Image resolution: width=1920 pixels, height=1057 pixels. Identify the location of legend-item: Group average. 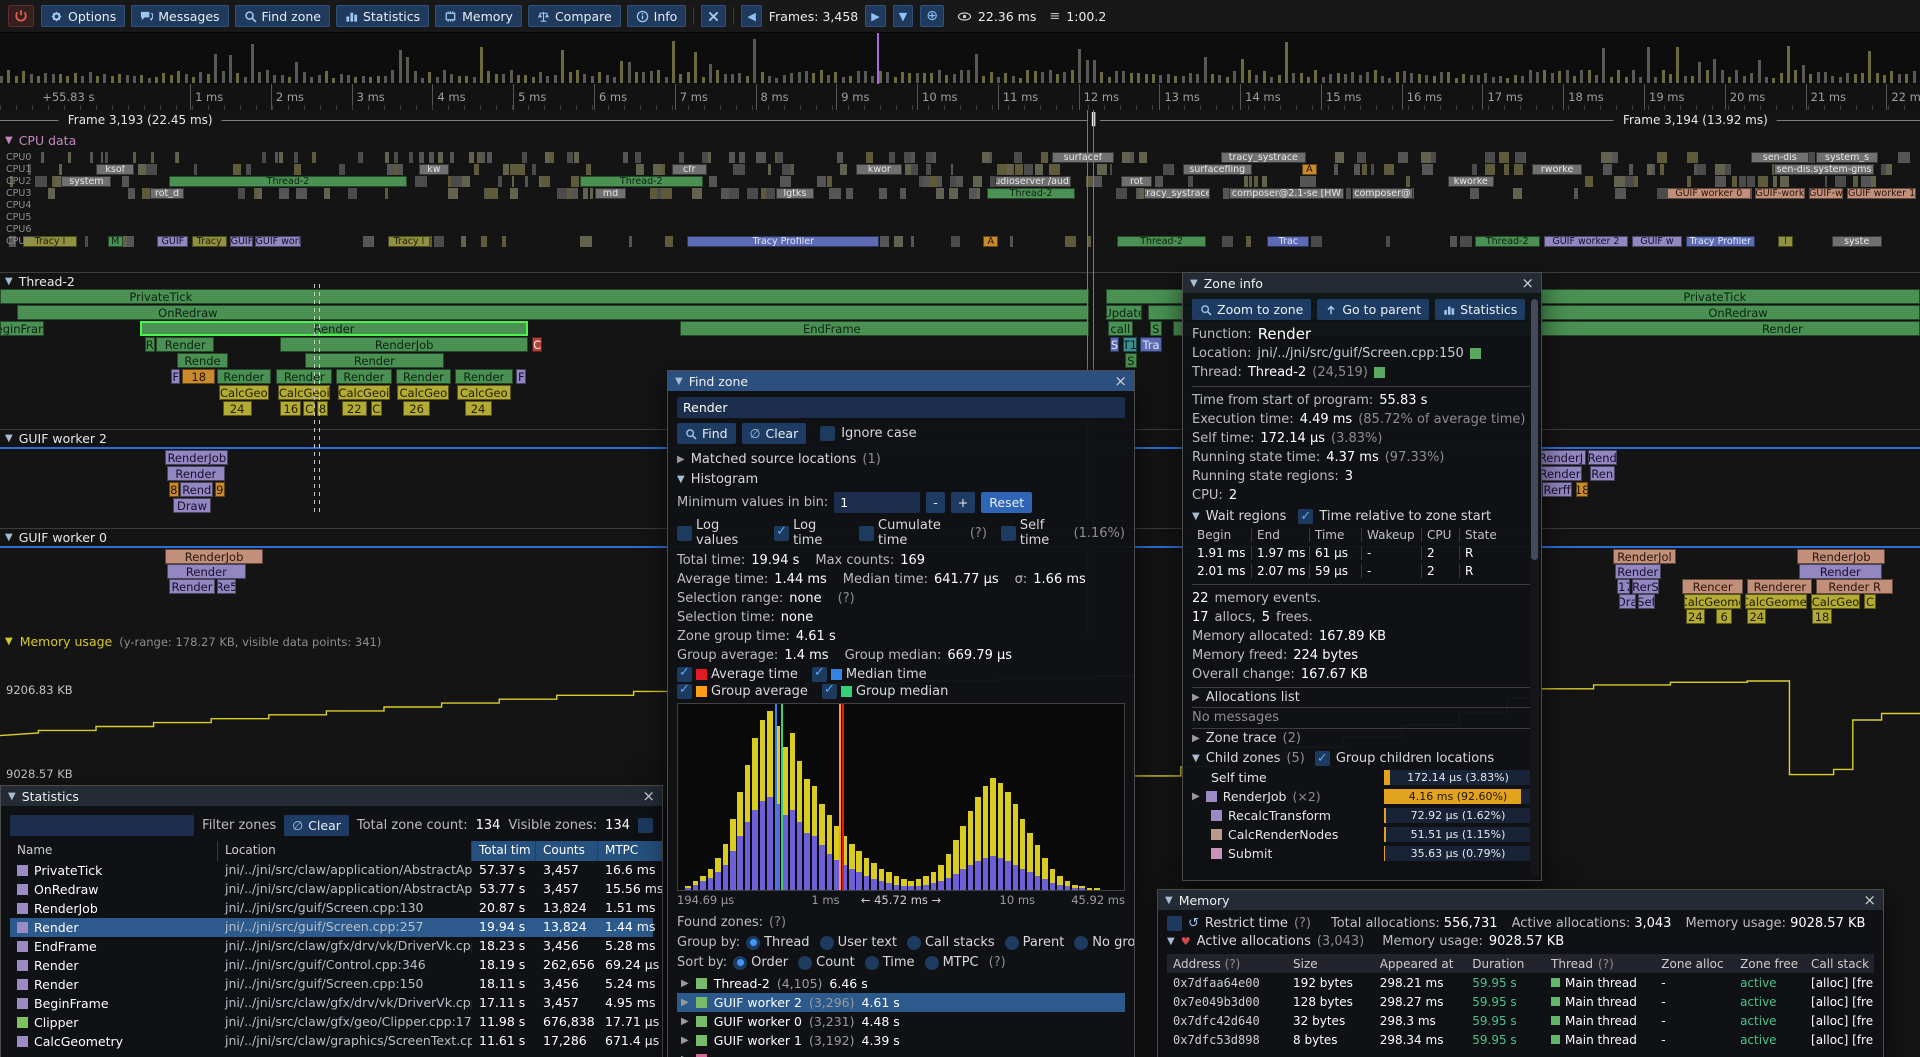
(742, 690).